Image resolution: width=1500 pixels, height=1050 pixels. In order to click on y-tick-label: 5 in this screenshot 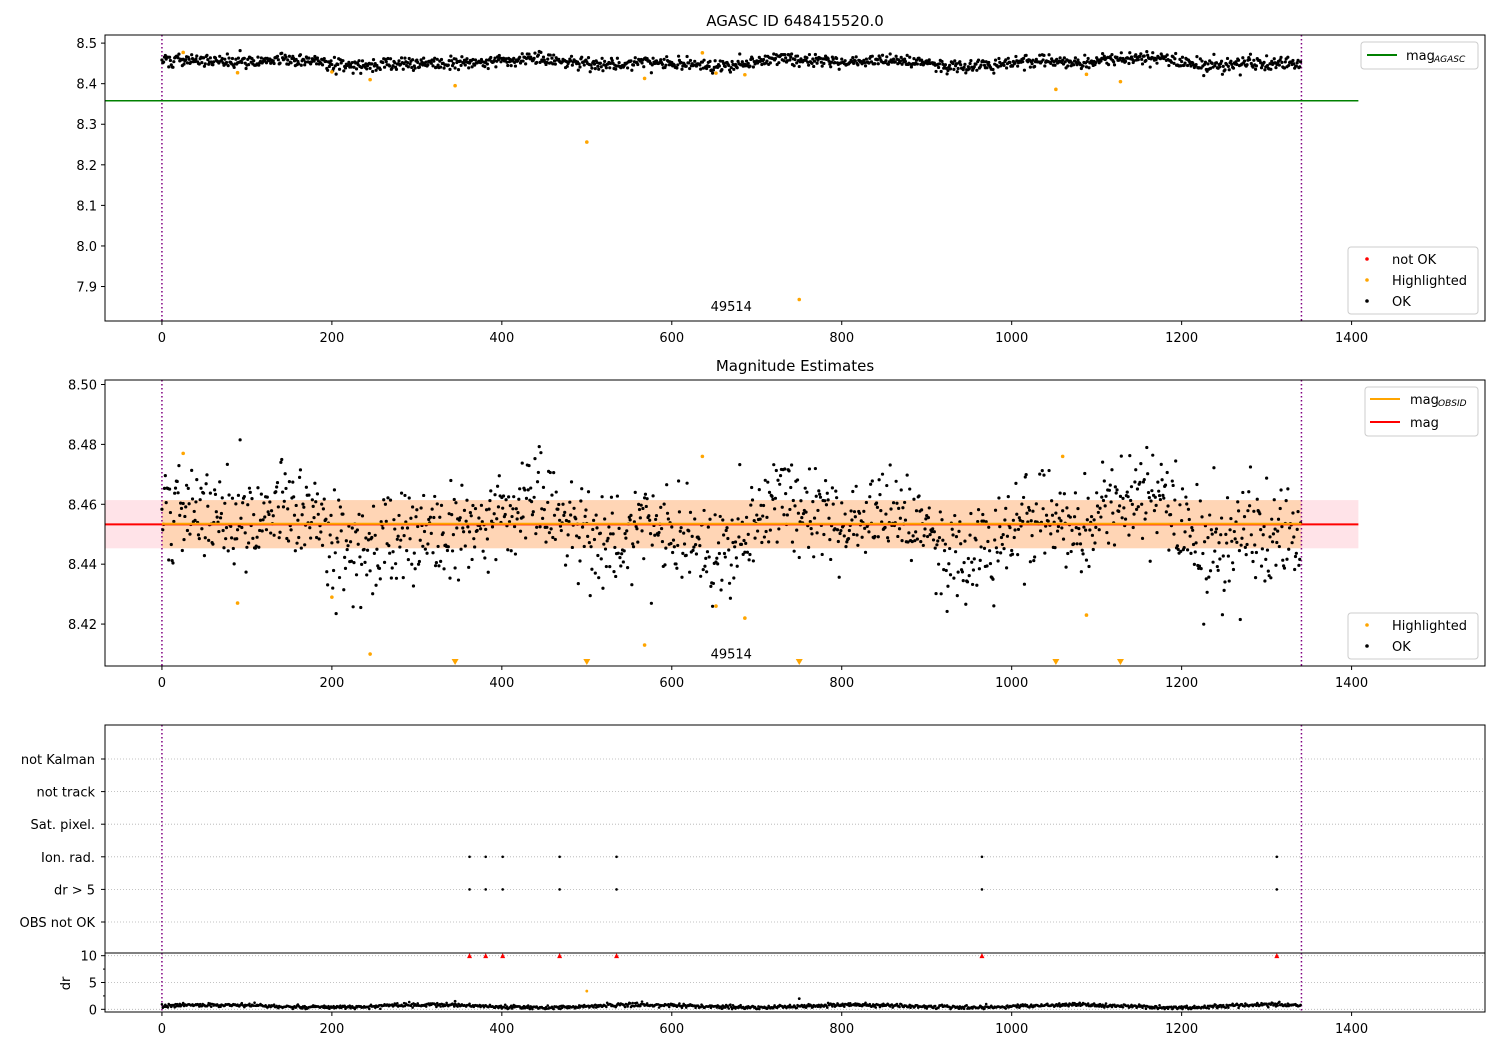, I will do `click(93, 984)`.